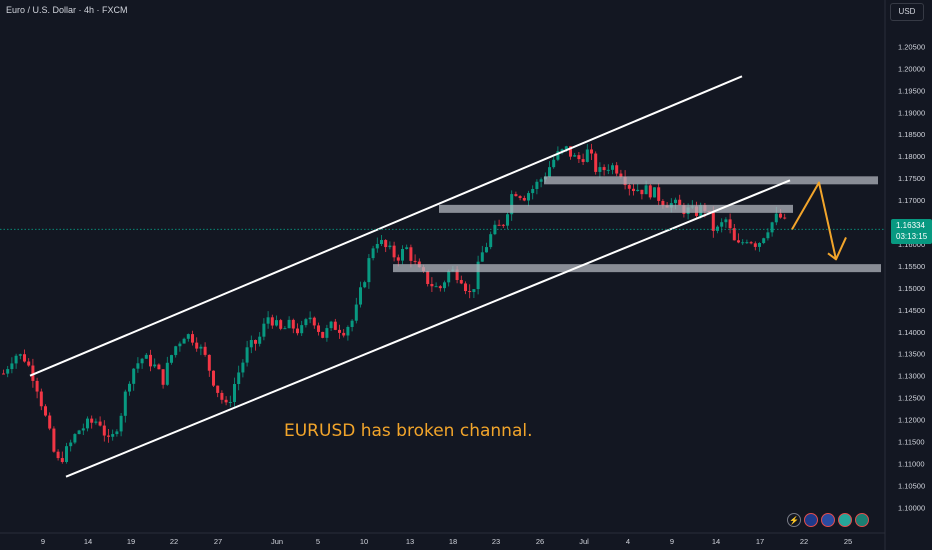 The height and width of the screenshot is (550, 932). Describe the element at coordinates (828, 520) in the screenshot. I see `eu-flag-icon` at that location.